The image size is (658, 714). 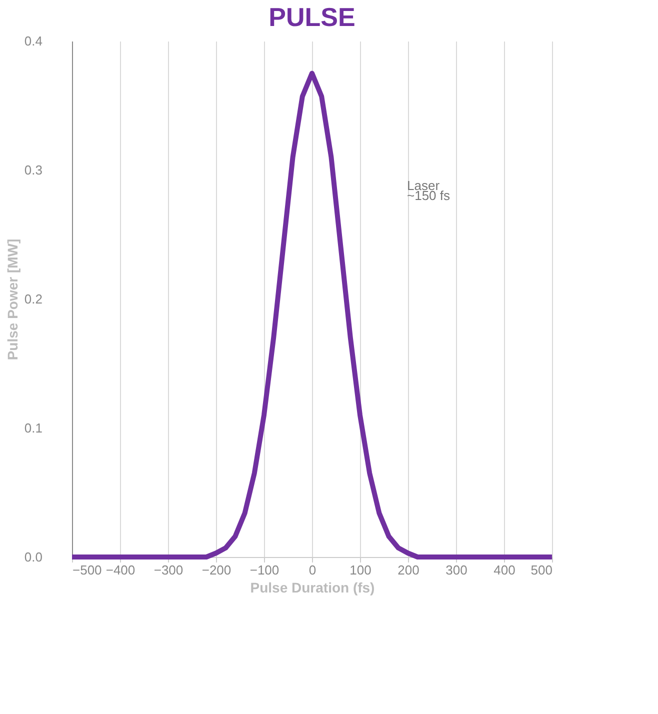 I want to click on x-tick-label: −400, so click(x=121, y=570).